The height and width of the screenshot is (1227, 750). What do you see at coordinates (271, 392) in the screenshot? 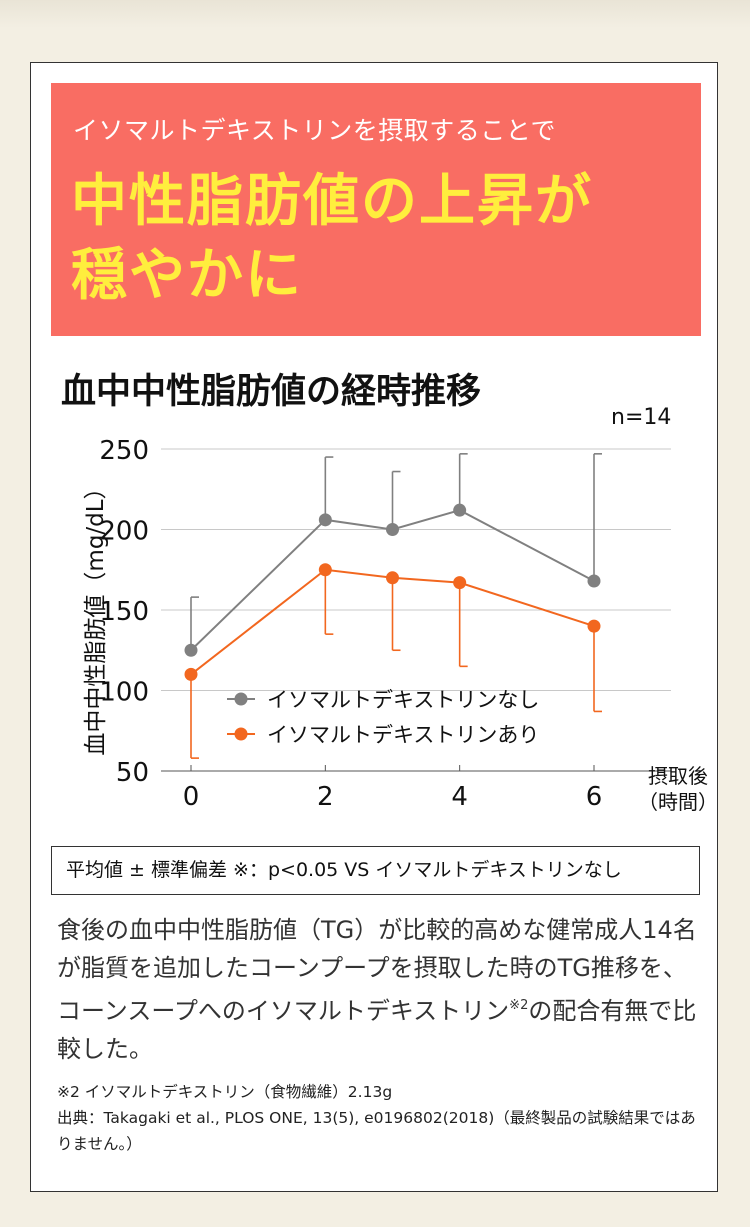
I see `chart-title: 血中中性脂肪値の経時推移` at bounding box center [271, 392].